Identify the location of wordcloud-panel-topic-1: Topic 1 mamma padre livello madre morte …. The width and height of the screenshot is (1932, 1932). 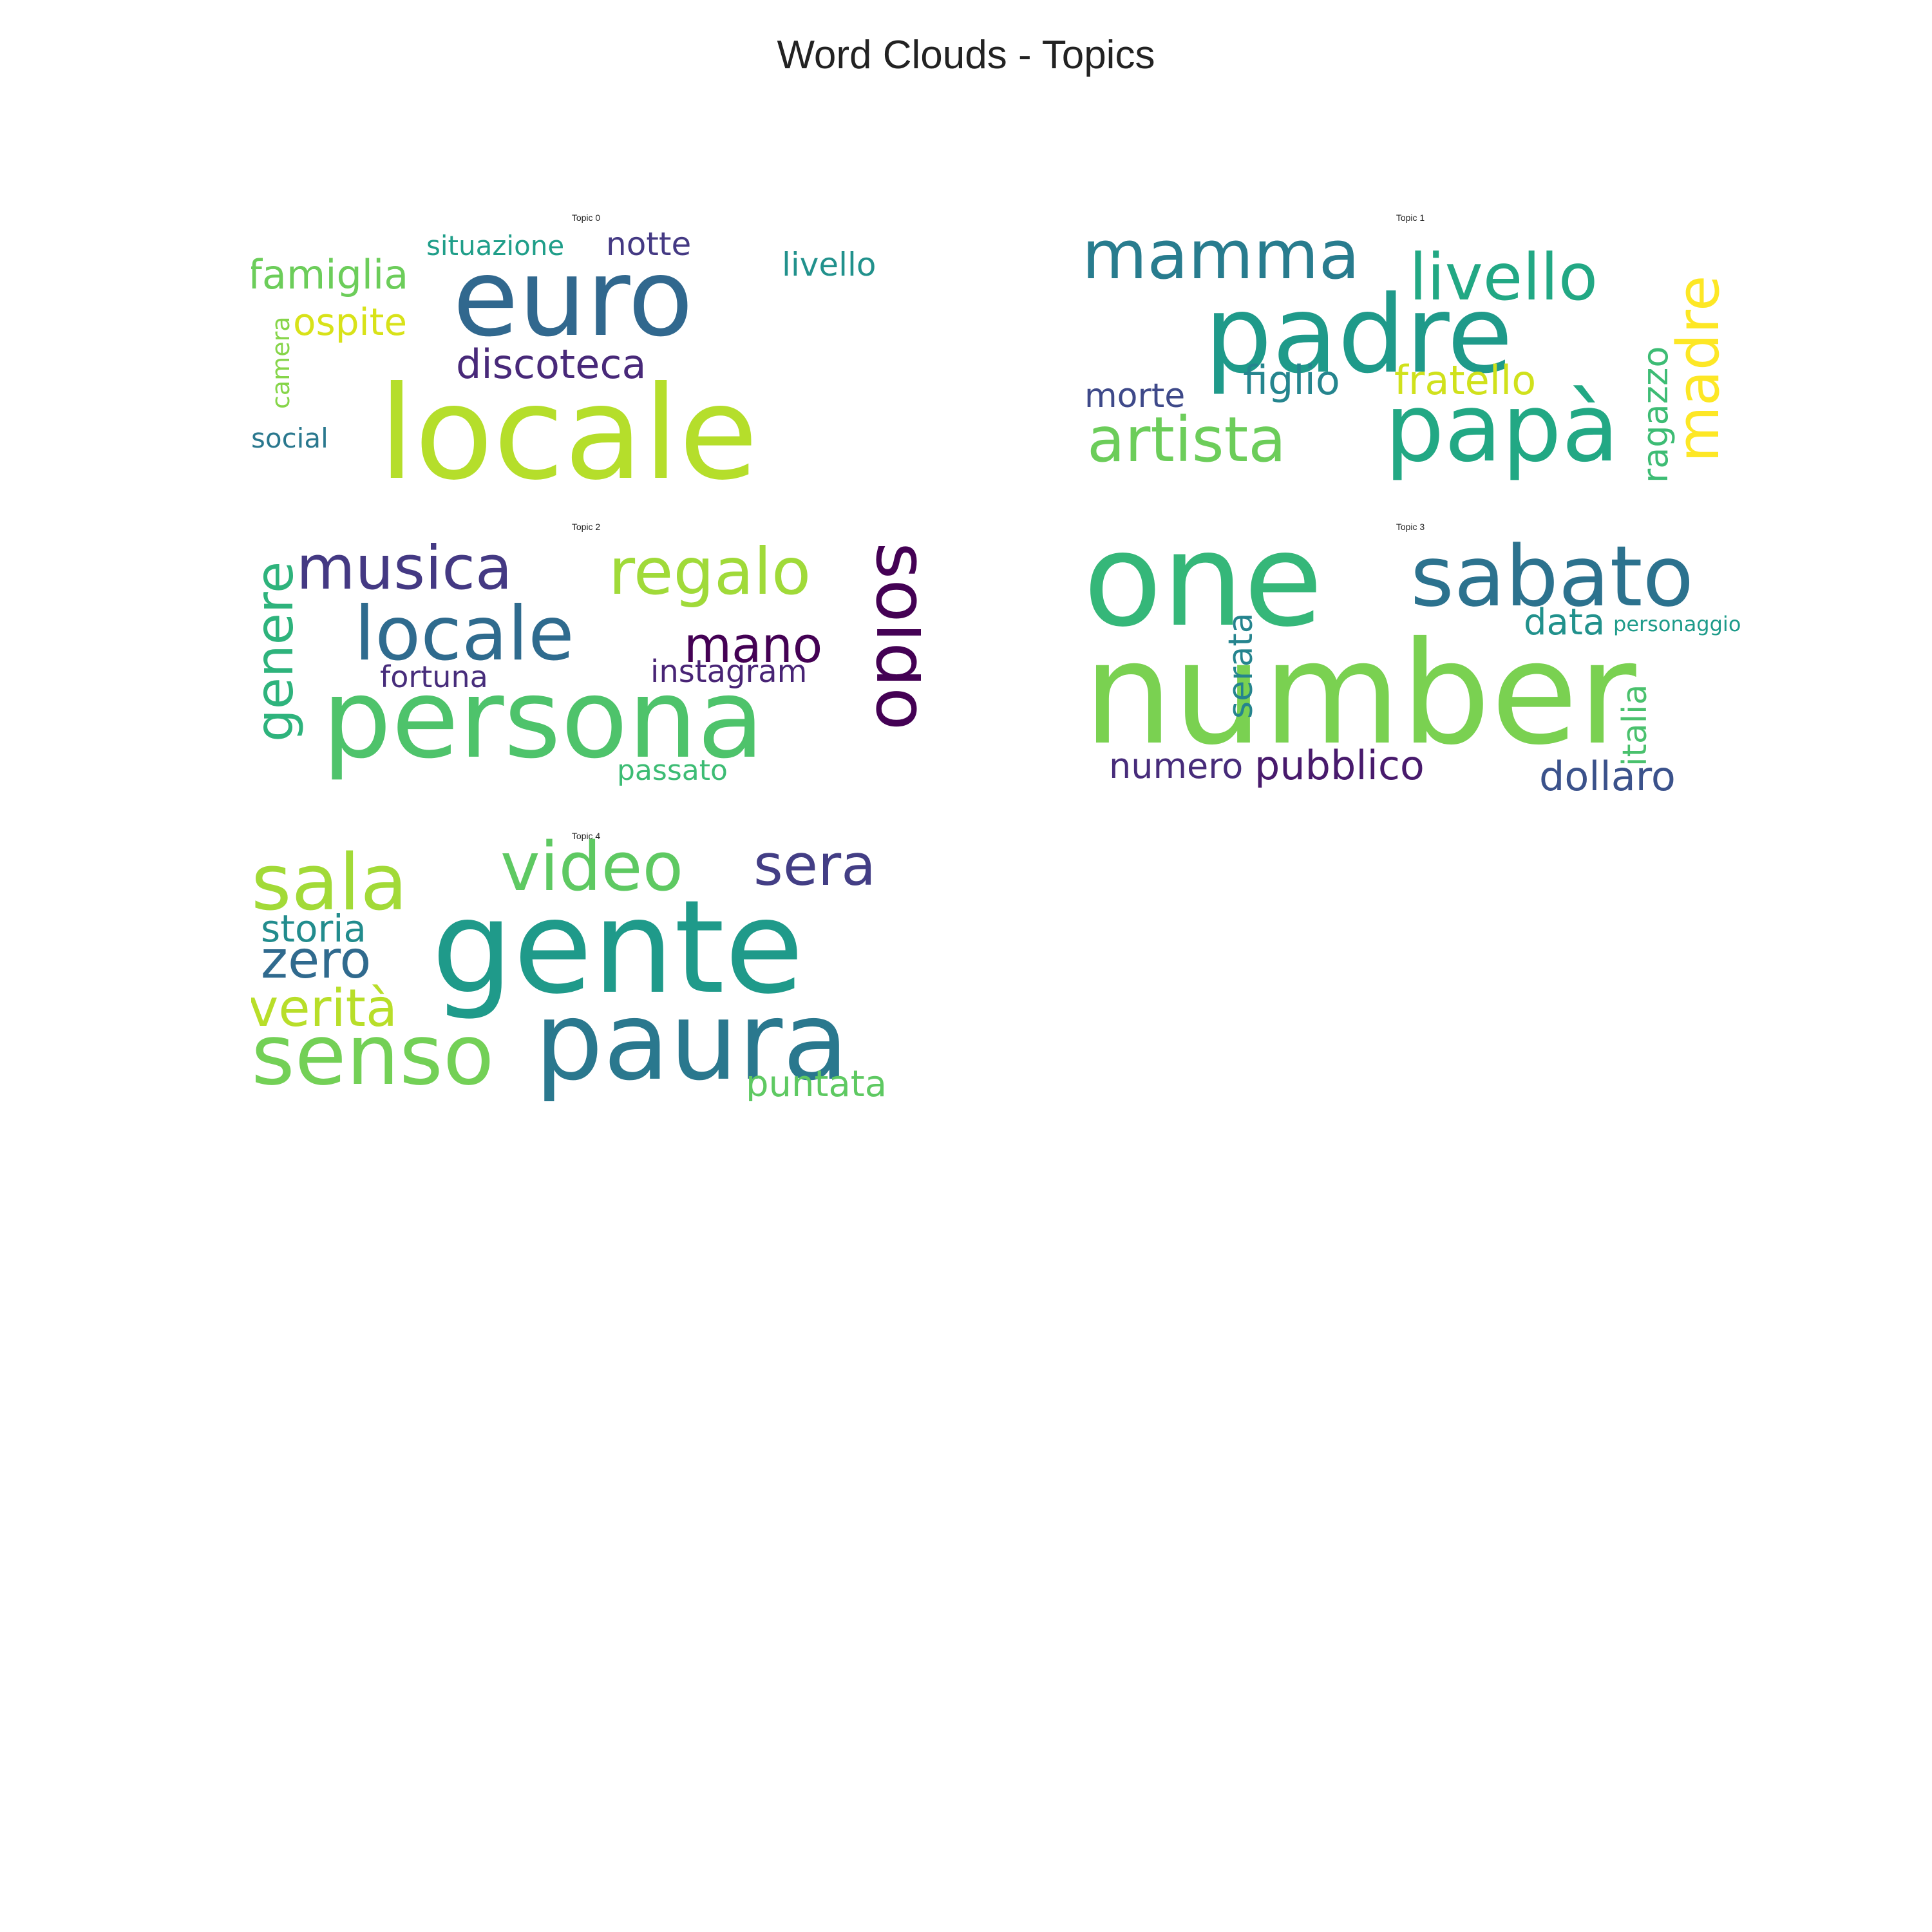
(1410, 348).